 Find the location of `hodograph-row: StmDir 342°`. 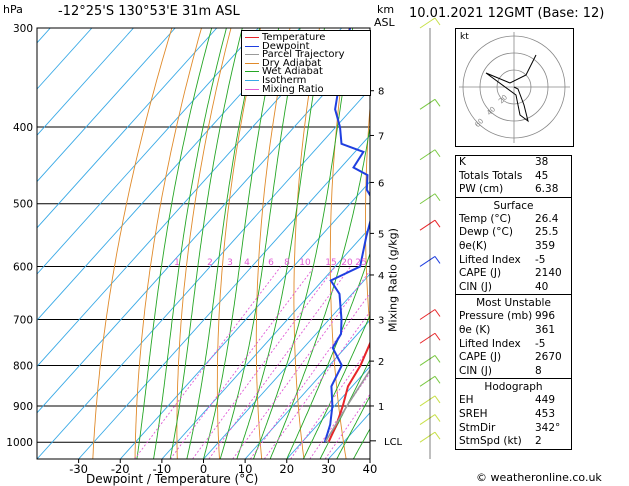

hodograph-row: StmDir 342° is located at coordinates (513, 429).